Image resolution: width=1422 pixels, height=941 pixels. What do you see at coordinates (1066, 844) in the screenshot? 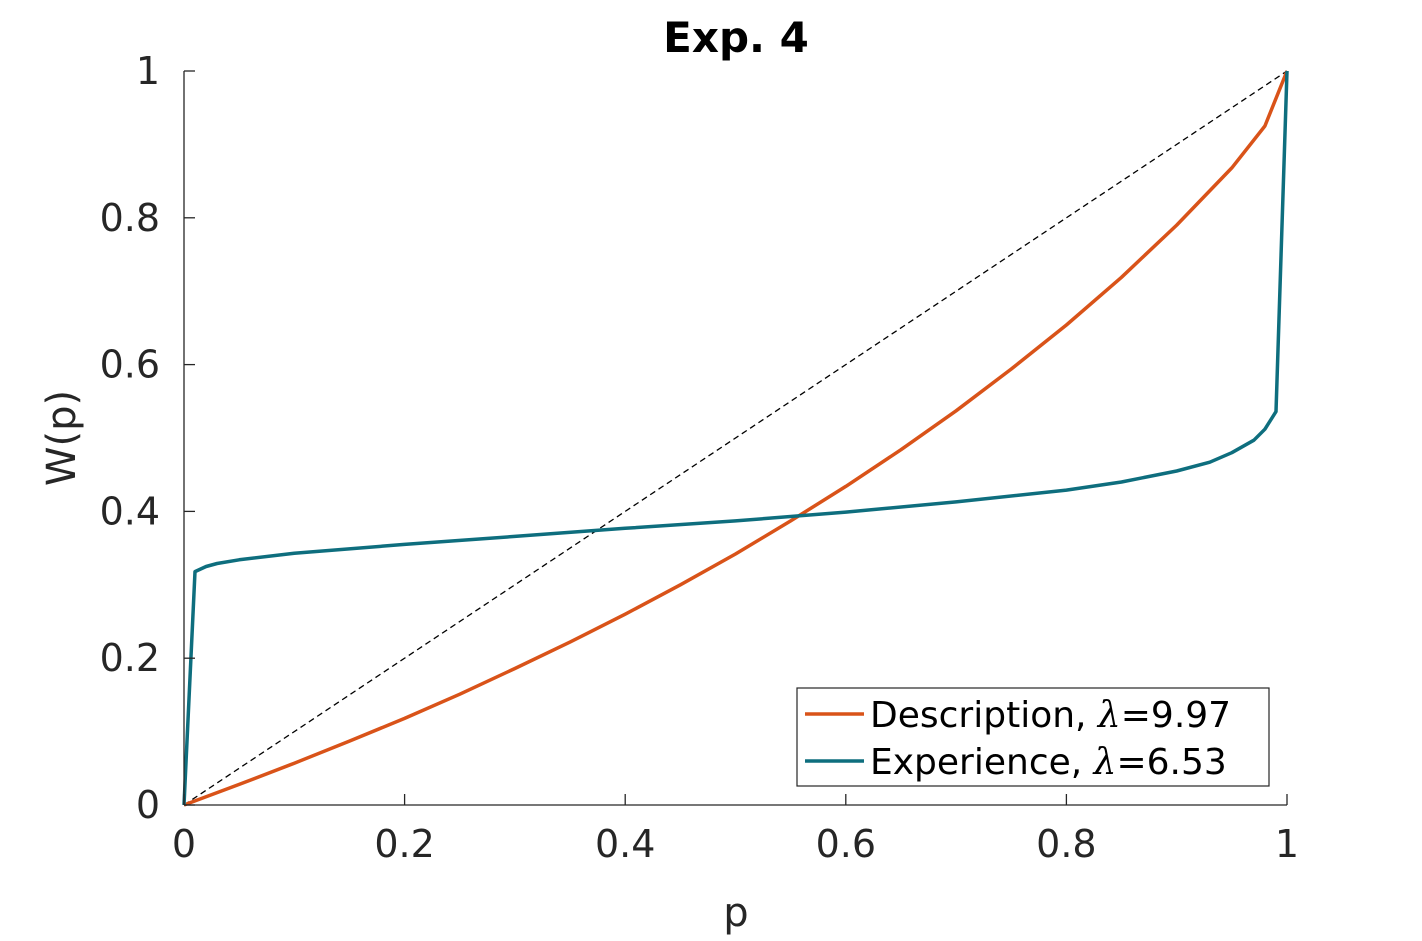
I see `x-tick-label: 0.8` at bounding box center [1066, 844].